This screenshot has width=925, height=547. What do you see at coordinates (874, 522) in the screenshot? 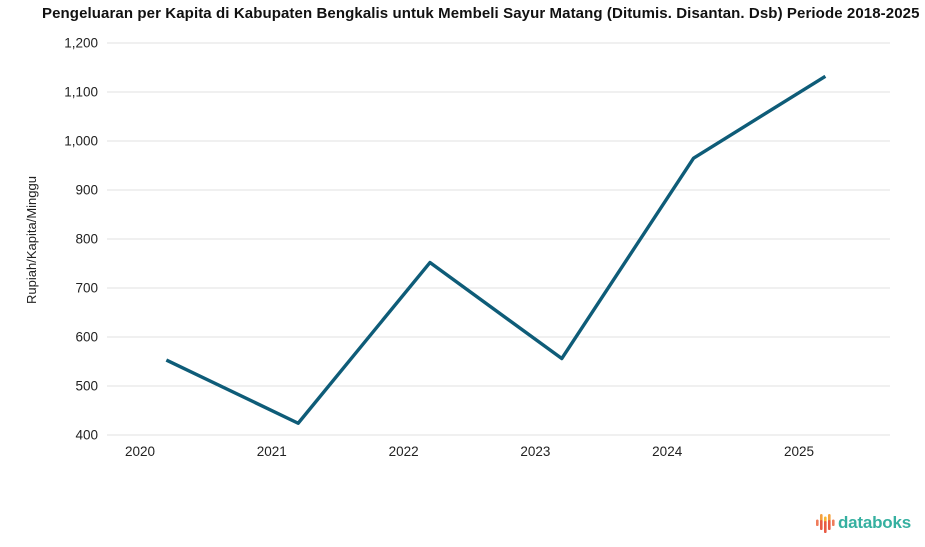
I see `databoks-logo-text: databoks` at bounding box center [874, 522].